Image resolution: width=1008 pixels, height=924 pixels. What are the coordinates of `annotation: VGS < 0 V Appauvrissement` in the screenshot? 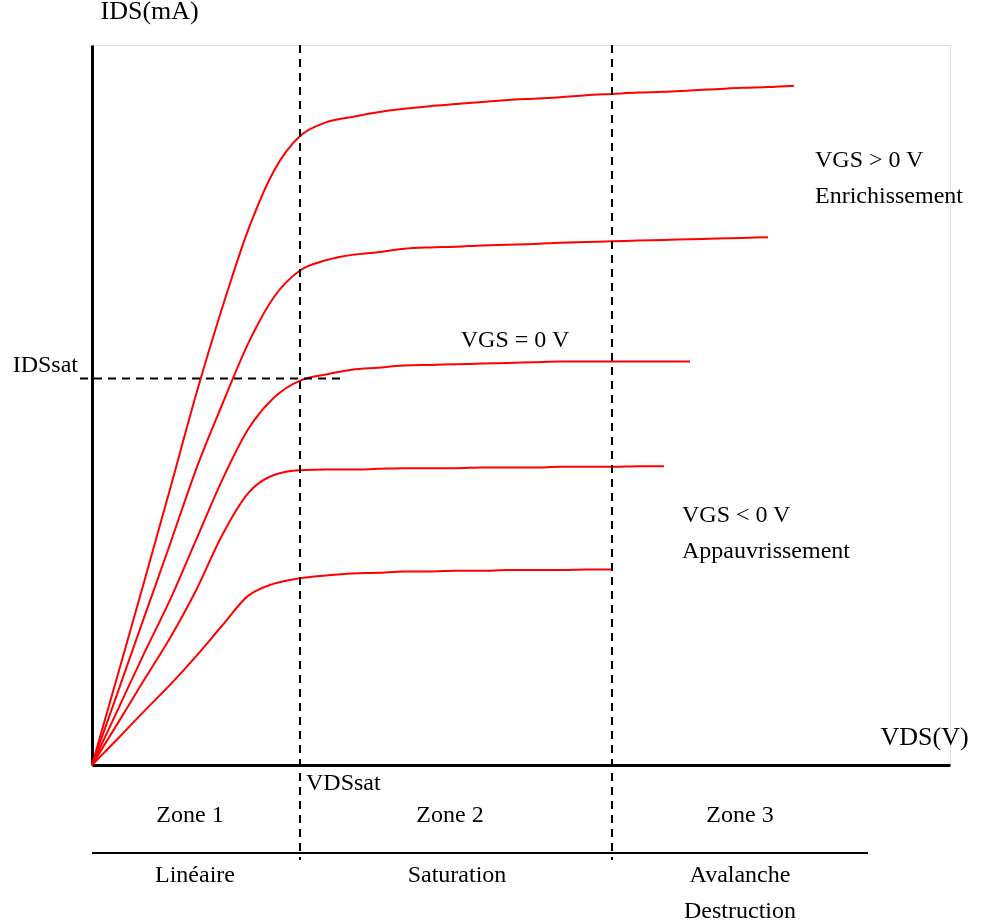 It's located at (766, 532).